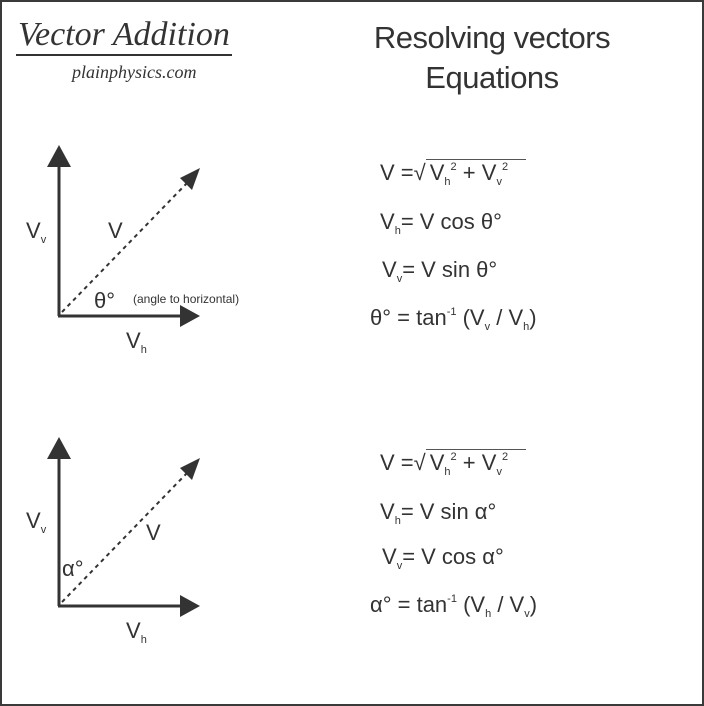  What do you see at coordinates (136, 632) in the screenshot?
I see `label-vh-2: Vh` at bounding box center [136, 632].